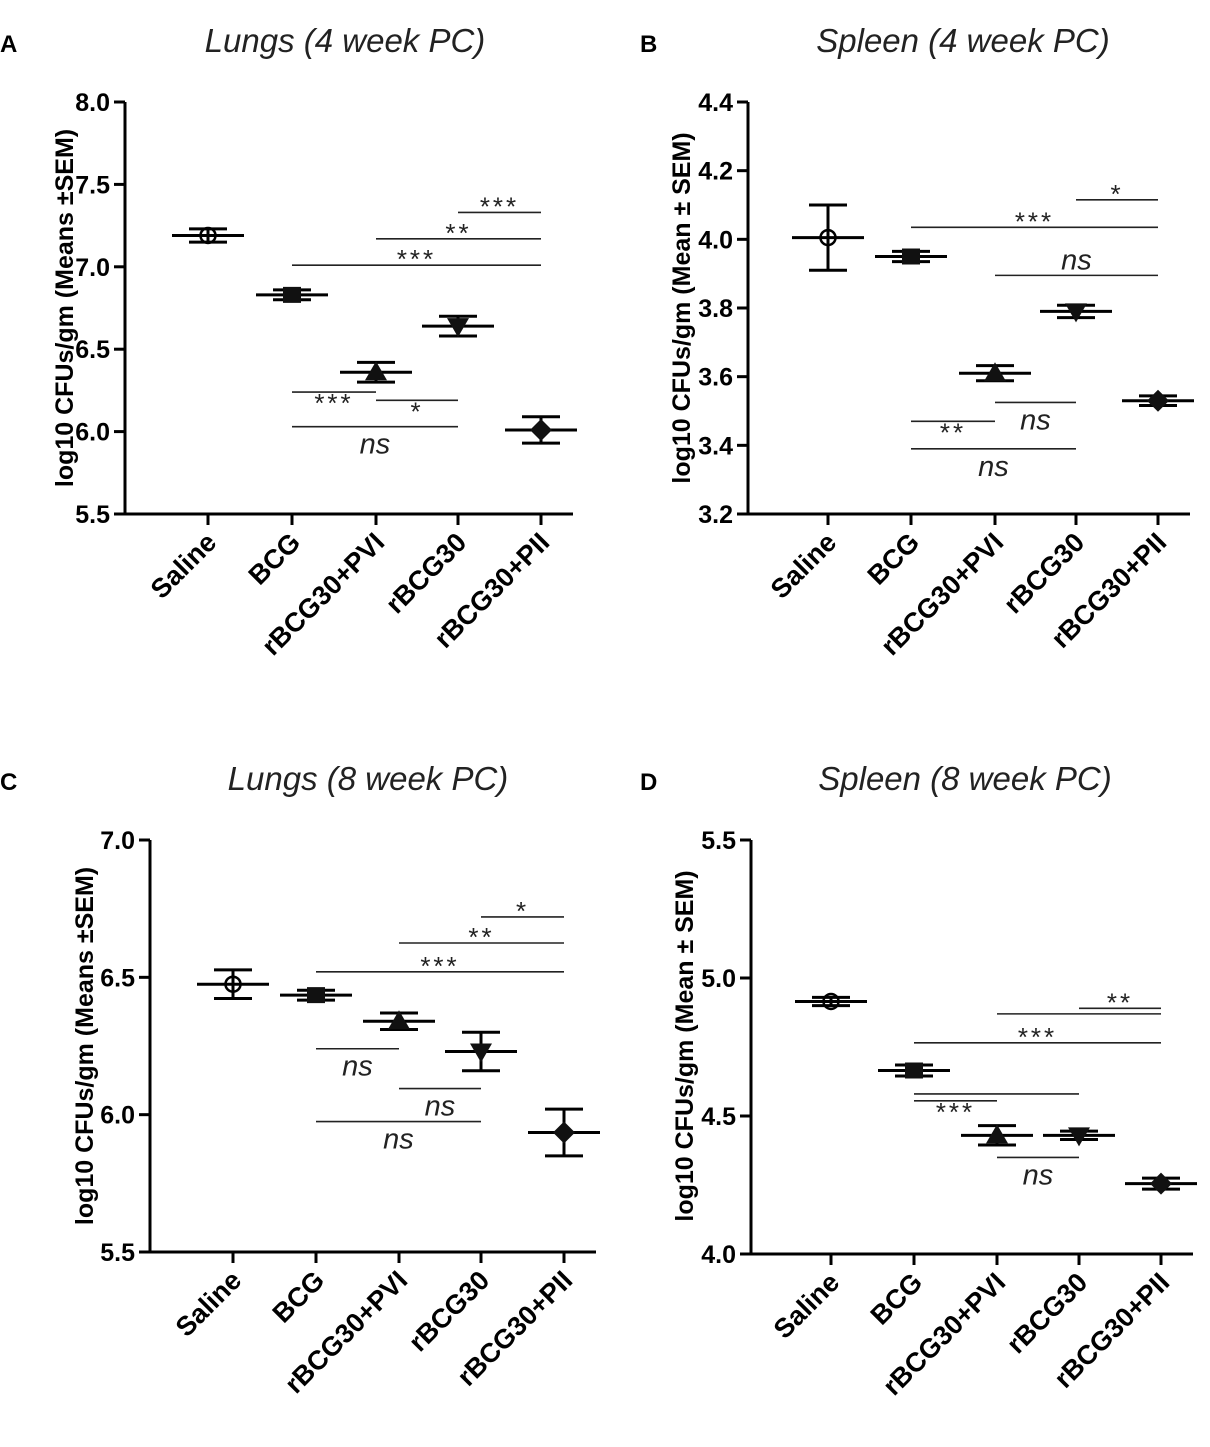 This screenshot has height=1447, width=1210. I want to click on y-tick-label: 5.0, so click(718, 979).